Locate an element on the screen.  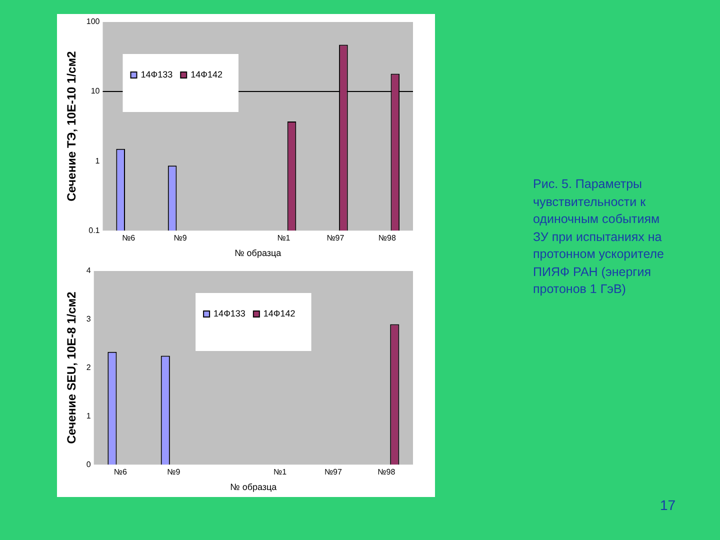
y-axis-title: Сечение ТЭ, 10E-10 1/см2 is located at coordinates (71, 126).